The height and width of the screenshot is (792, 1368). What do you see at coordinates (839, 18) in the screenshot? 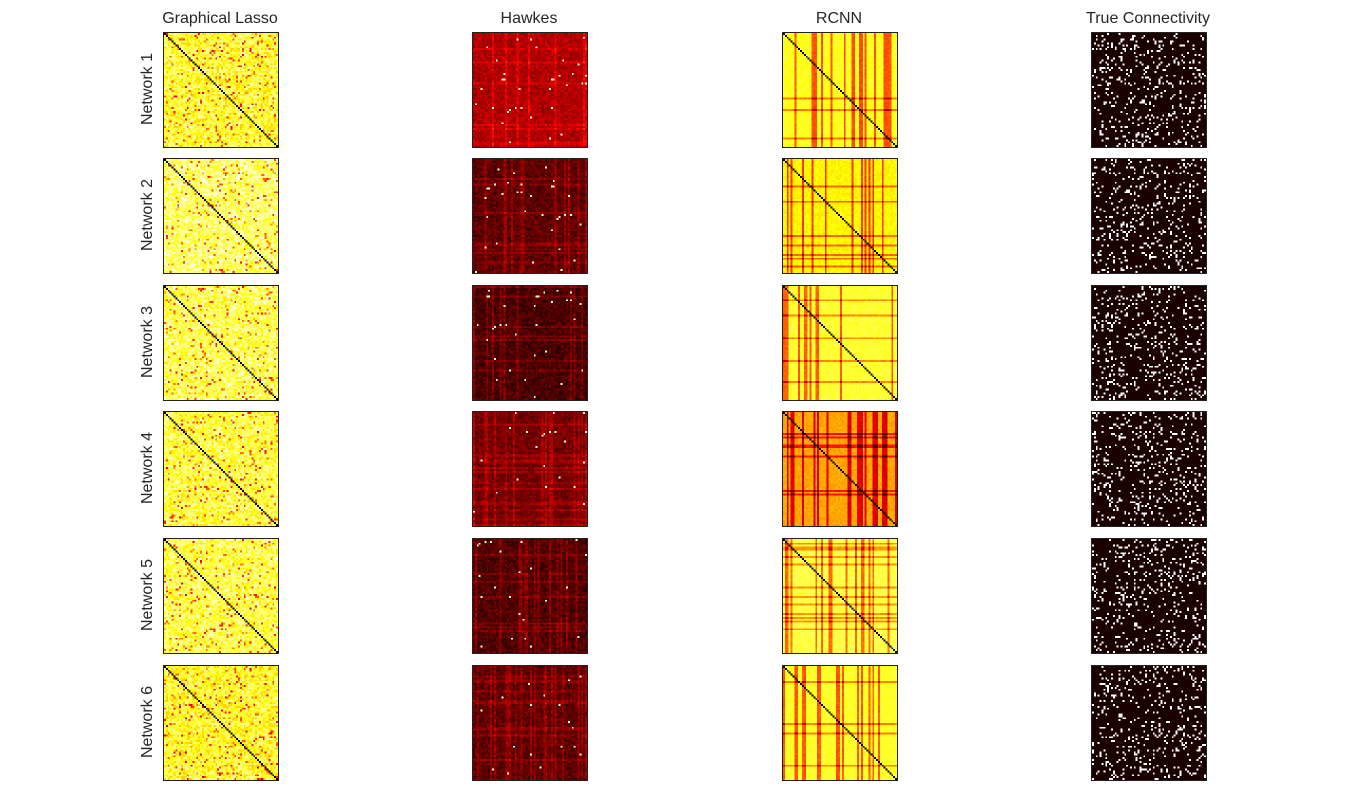
I see `column-title-rcnn: RCNN` at bounding box center [839, 18].